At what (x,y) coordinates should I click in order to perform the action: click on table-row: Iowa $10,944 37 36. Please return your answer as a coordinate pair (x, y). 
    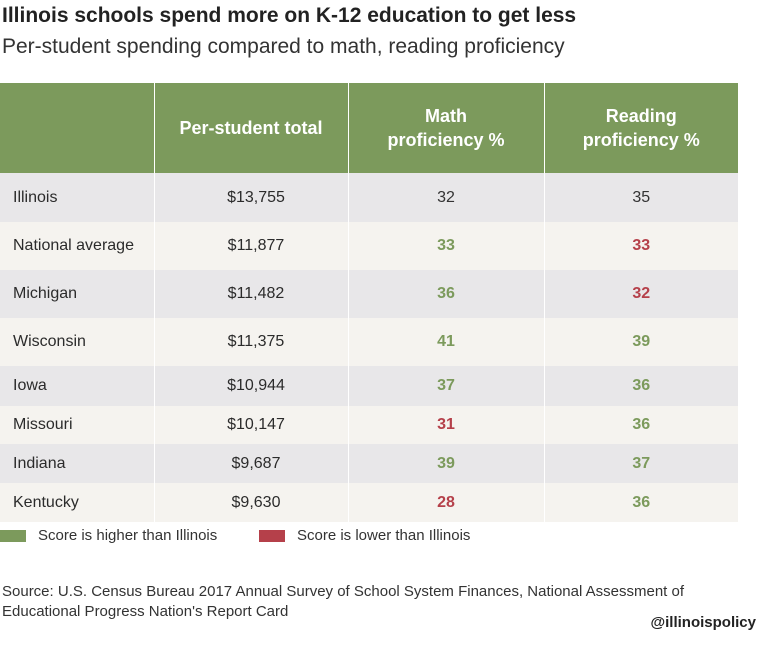
    Looking at the image, I should click on (369, 386).